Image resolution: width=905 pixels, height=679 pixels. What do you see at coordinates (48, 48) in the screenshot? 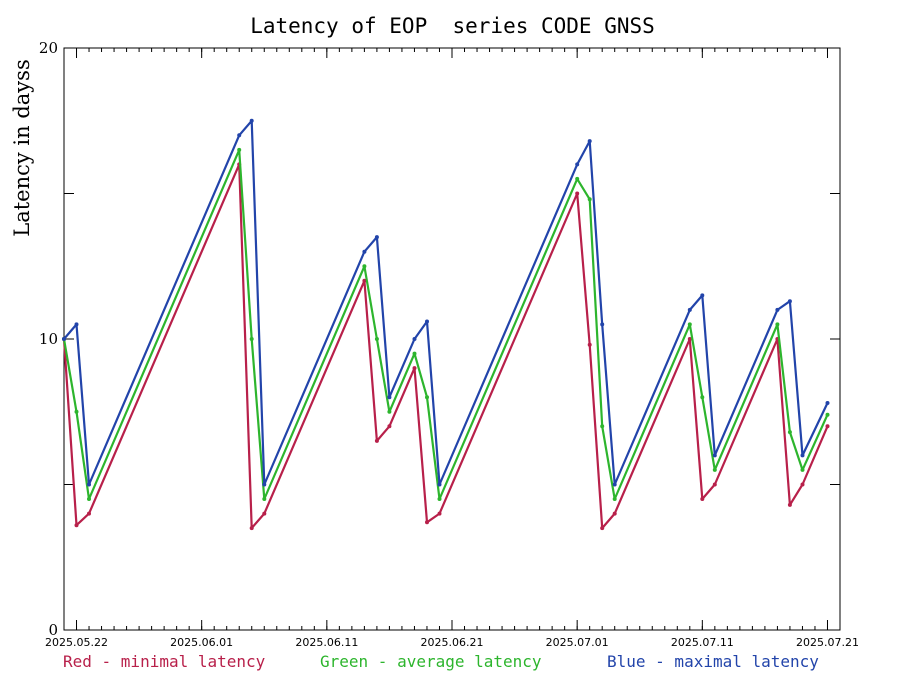
I see `y-tick-label: 20` at bounding box center [48, 48].